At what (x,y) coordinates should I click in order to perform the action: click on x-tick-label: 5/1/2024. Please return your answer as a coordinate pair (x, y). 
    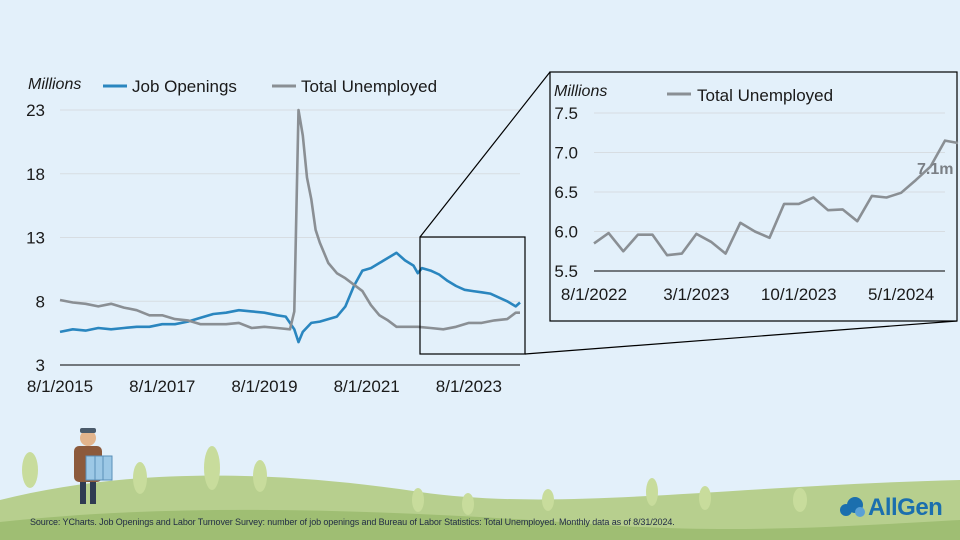
    Looking at the image, I should click on (901, 294).